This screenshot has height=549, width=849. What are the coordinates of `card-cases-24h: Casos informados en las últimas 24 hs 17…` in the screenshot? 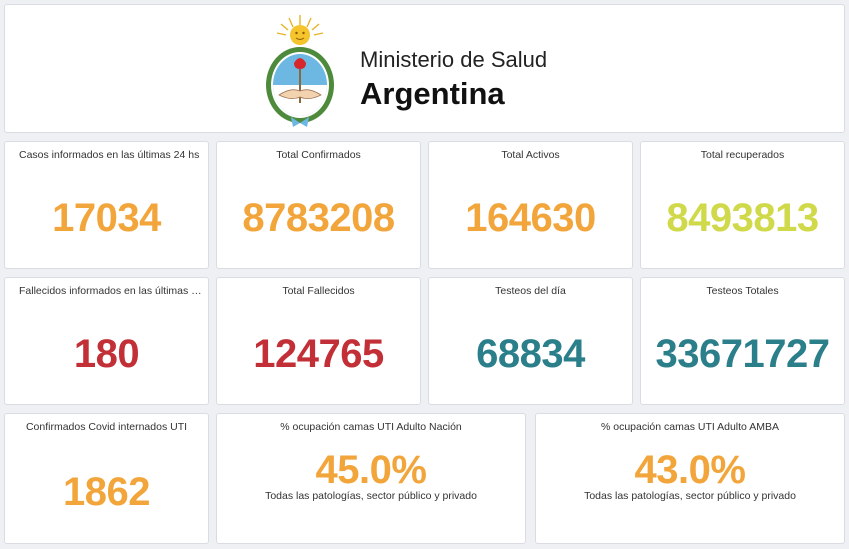 It's located at (106, 205).